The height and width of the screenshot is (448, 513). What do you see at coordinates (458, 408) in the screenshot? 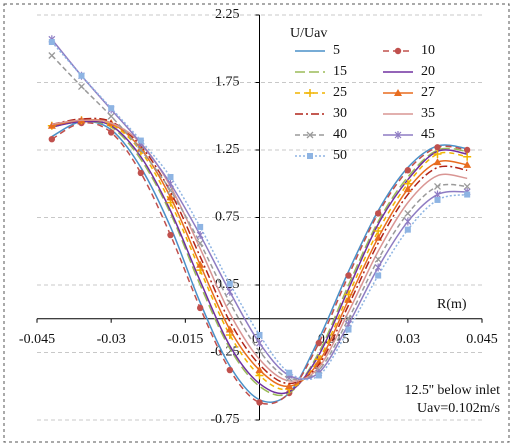
I see `annotation: Uav=0.102m/s` at bounding box center [458, 408].